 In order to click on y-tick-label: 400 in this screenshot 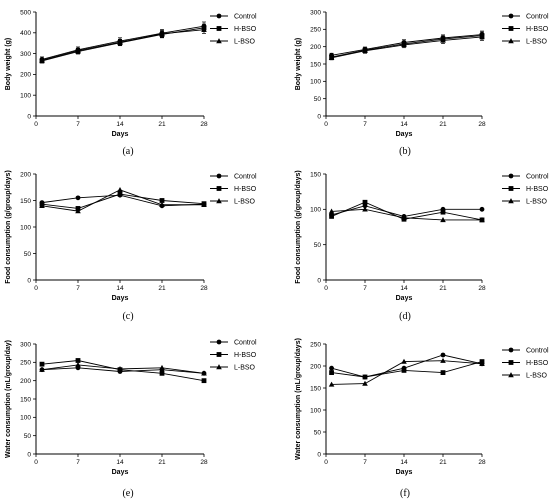, I will do `click(25, 33)`.